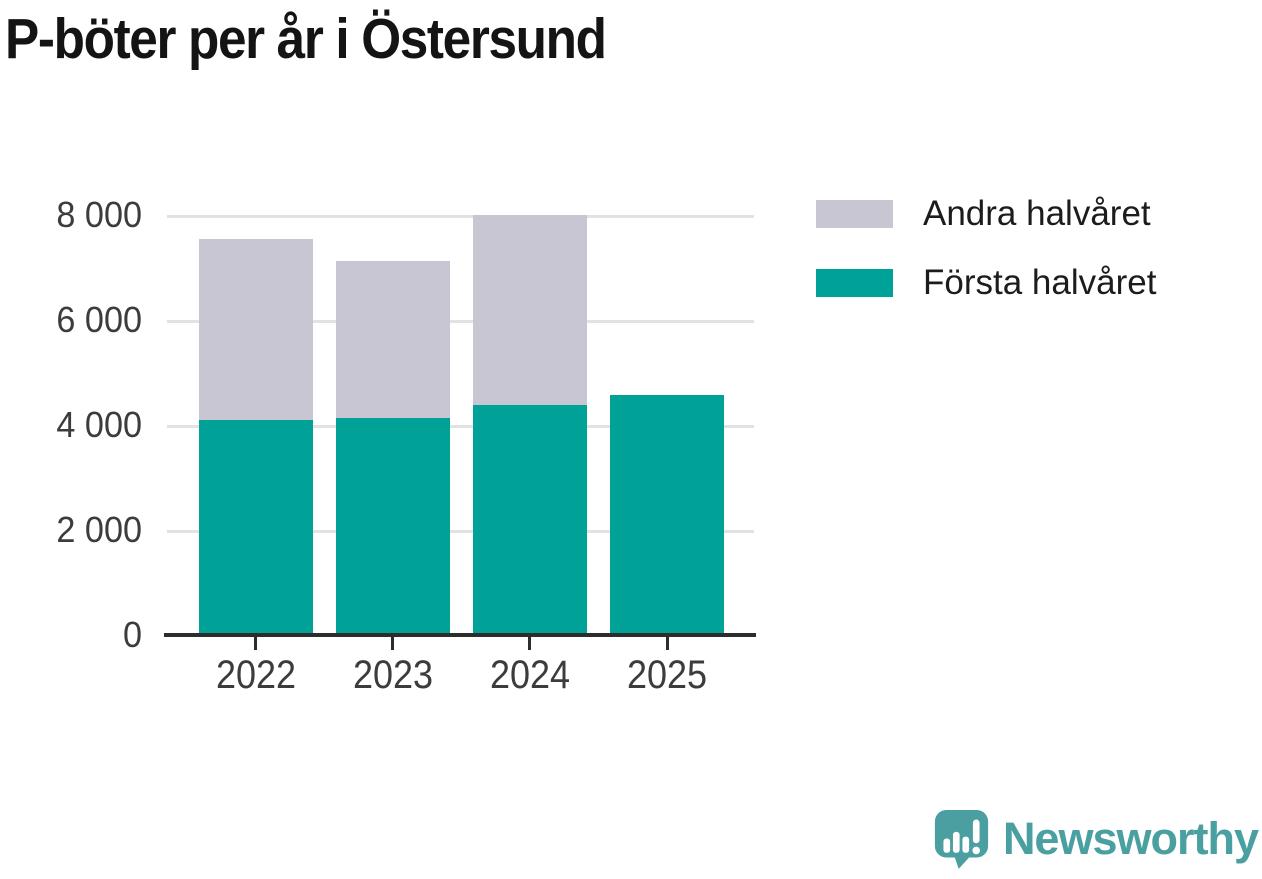 The width and height of the screenshot is (1262, 879). I want to click on x-axis-label-2023: 2023, so click(392, 675).